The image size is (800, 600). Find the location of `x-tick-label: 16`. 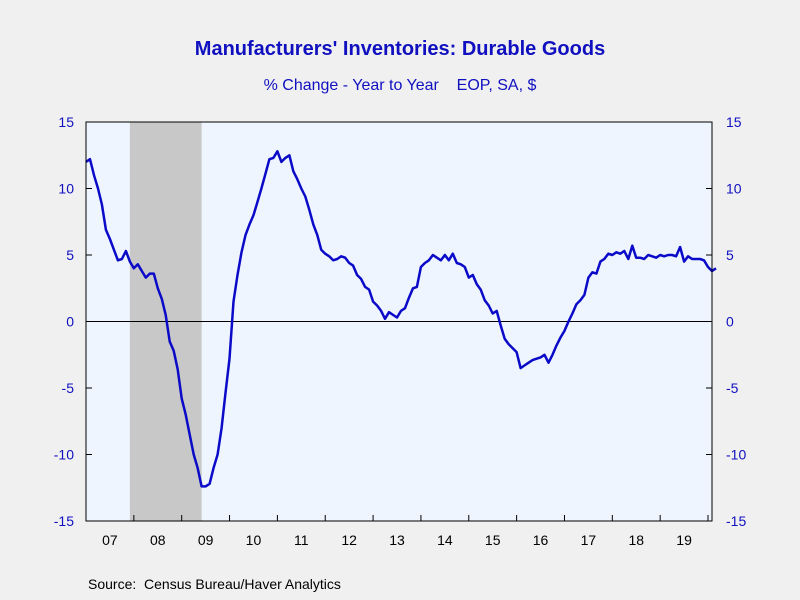

x-tick-label: 16 is located at coordinates (541, 540).